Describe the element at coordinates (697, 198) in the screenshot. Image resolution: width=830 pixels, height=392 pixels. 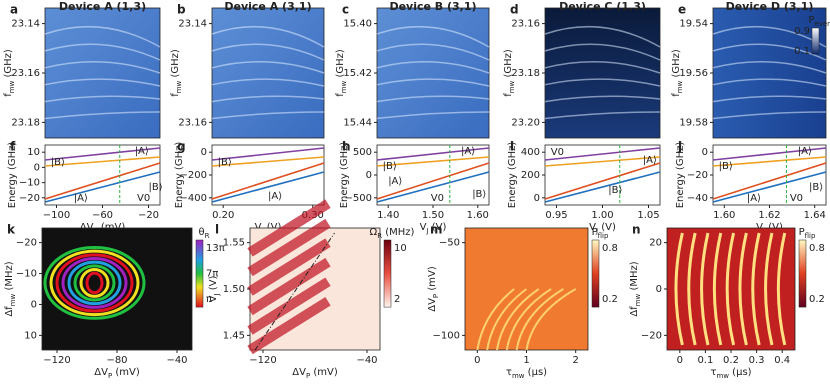
I see `y-tick-label: −40` at that location.